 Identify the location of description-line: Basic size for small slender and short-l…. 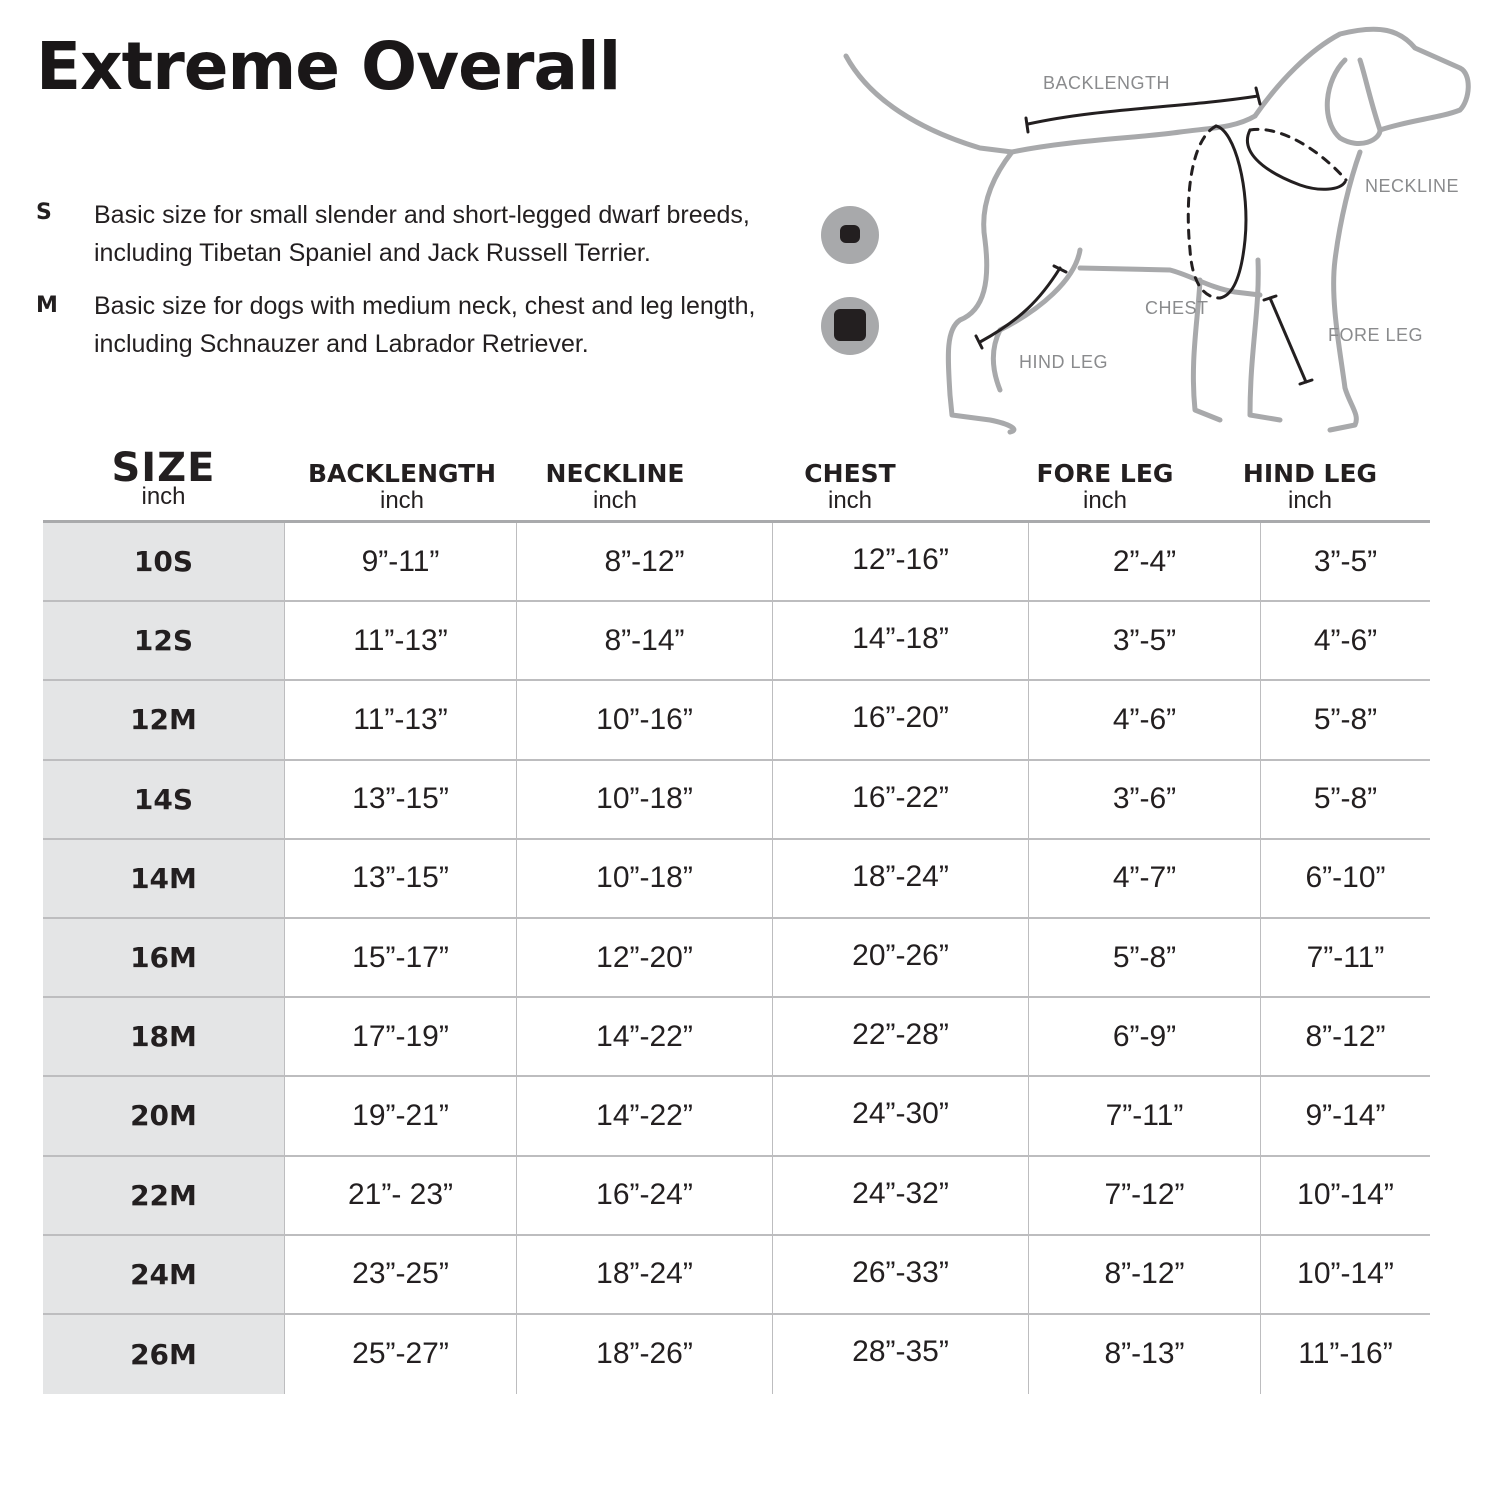
(422, 215).